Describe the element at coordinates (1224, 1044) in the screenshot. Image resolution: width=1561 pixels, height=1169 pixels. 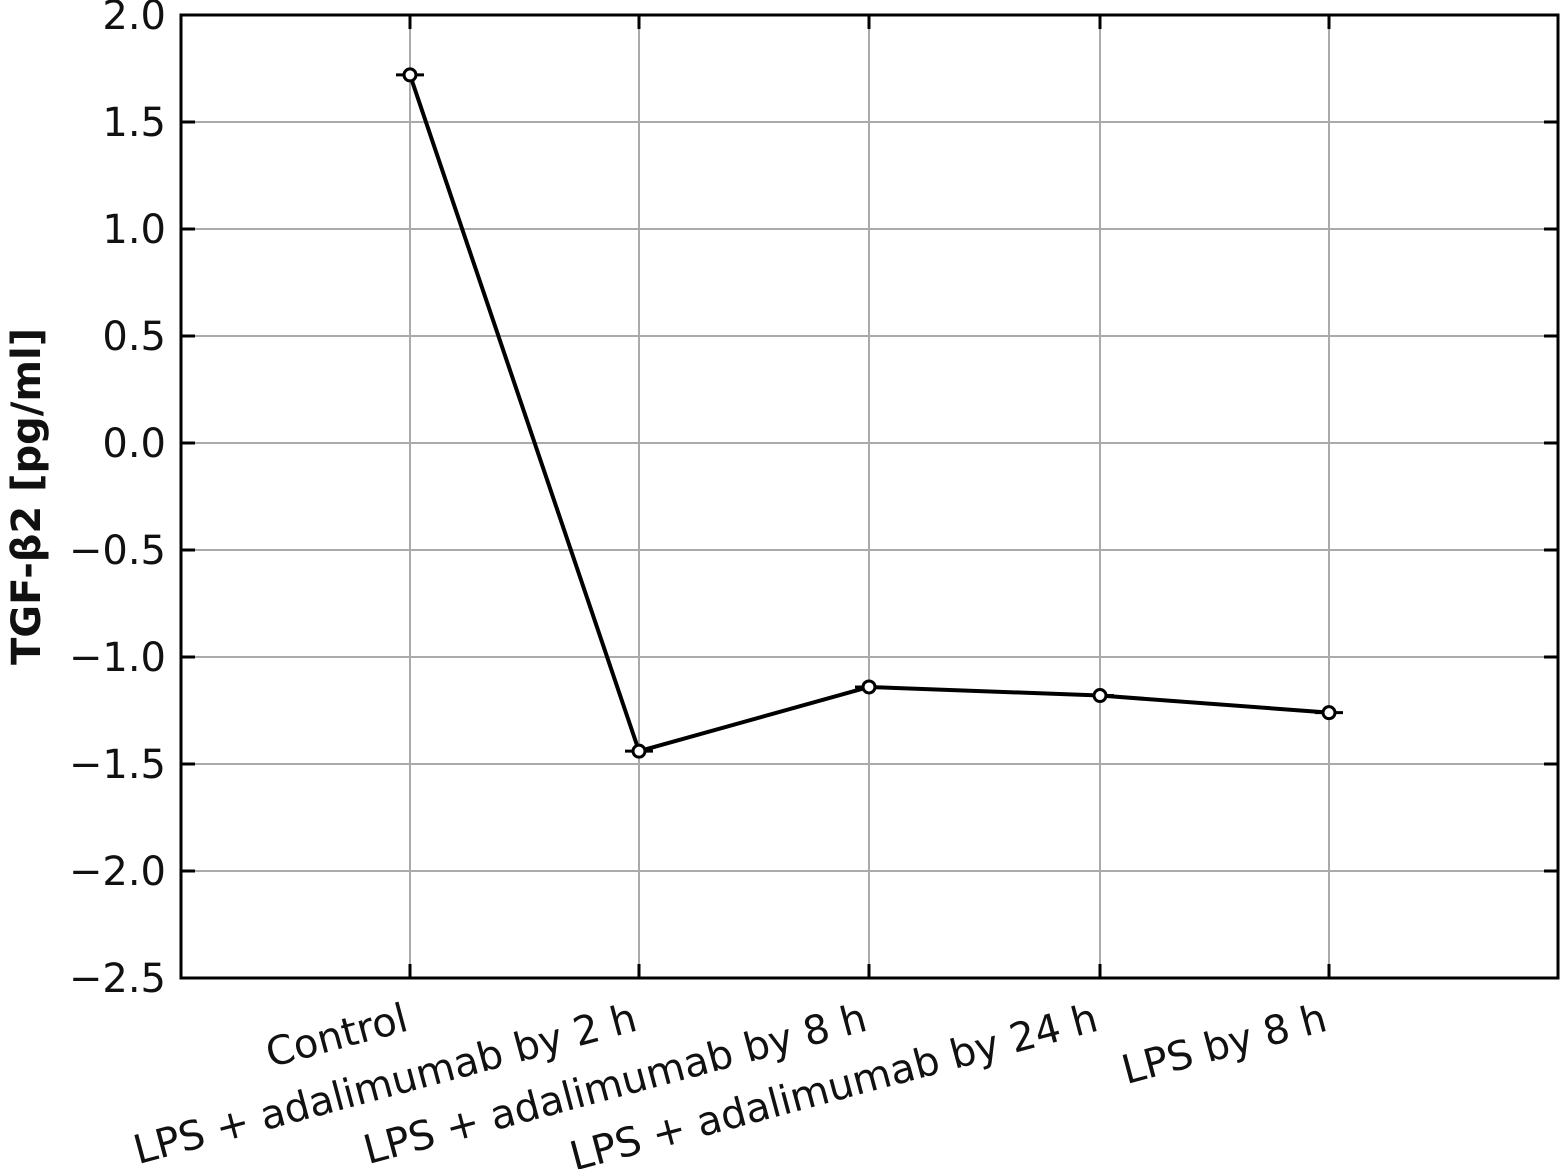
I see `x-category-label: LPS by 8 h` at that location.